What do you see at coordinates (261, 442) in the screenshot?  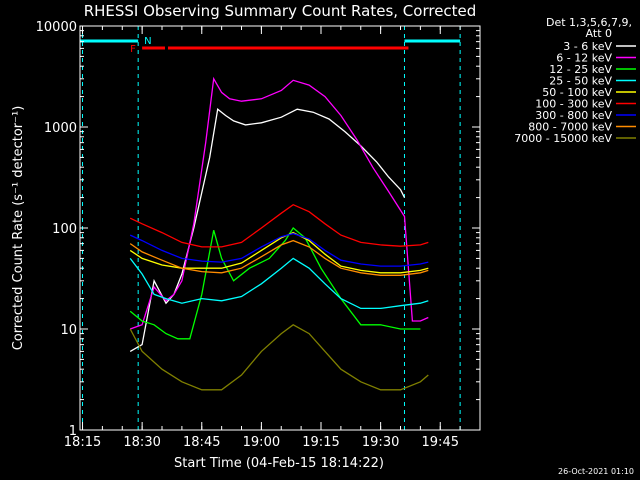 I see `x-tick-label-3: 19:00` at bounding box center [261, 442].